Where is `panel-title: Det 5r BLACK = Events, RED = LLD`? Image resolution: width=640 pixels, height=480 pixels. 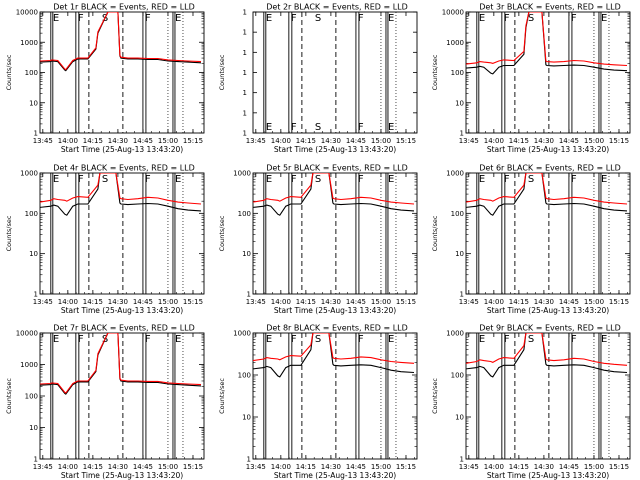
panel-title: Det 5r BLACK = Events, RED = LLD is located at coordinates (337, 168).